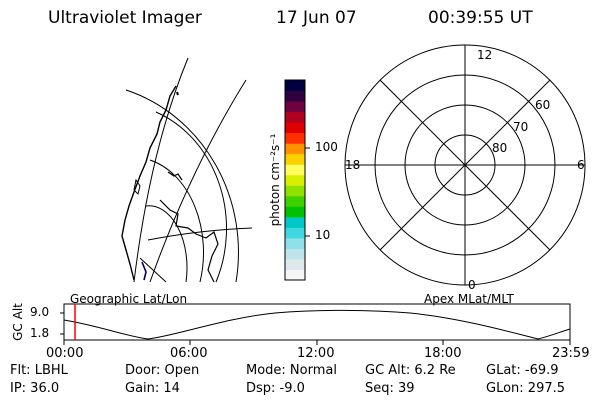 Image resolution: width=600 pixels, height=400 pixels. What do you see at coordinates (472, 285) in the screenshot?
I see `mlt-label-0: 0` at bounding box center [472, 285].